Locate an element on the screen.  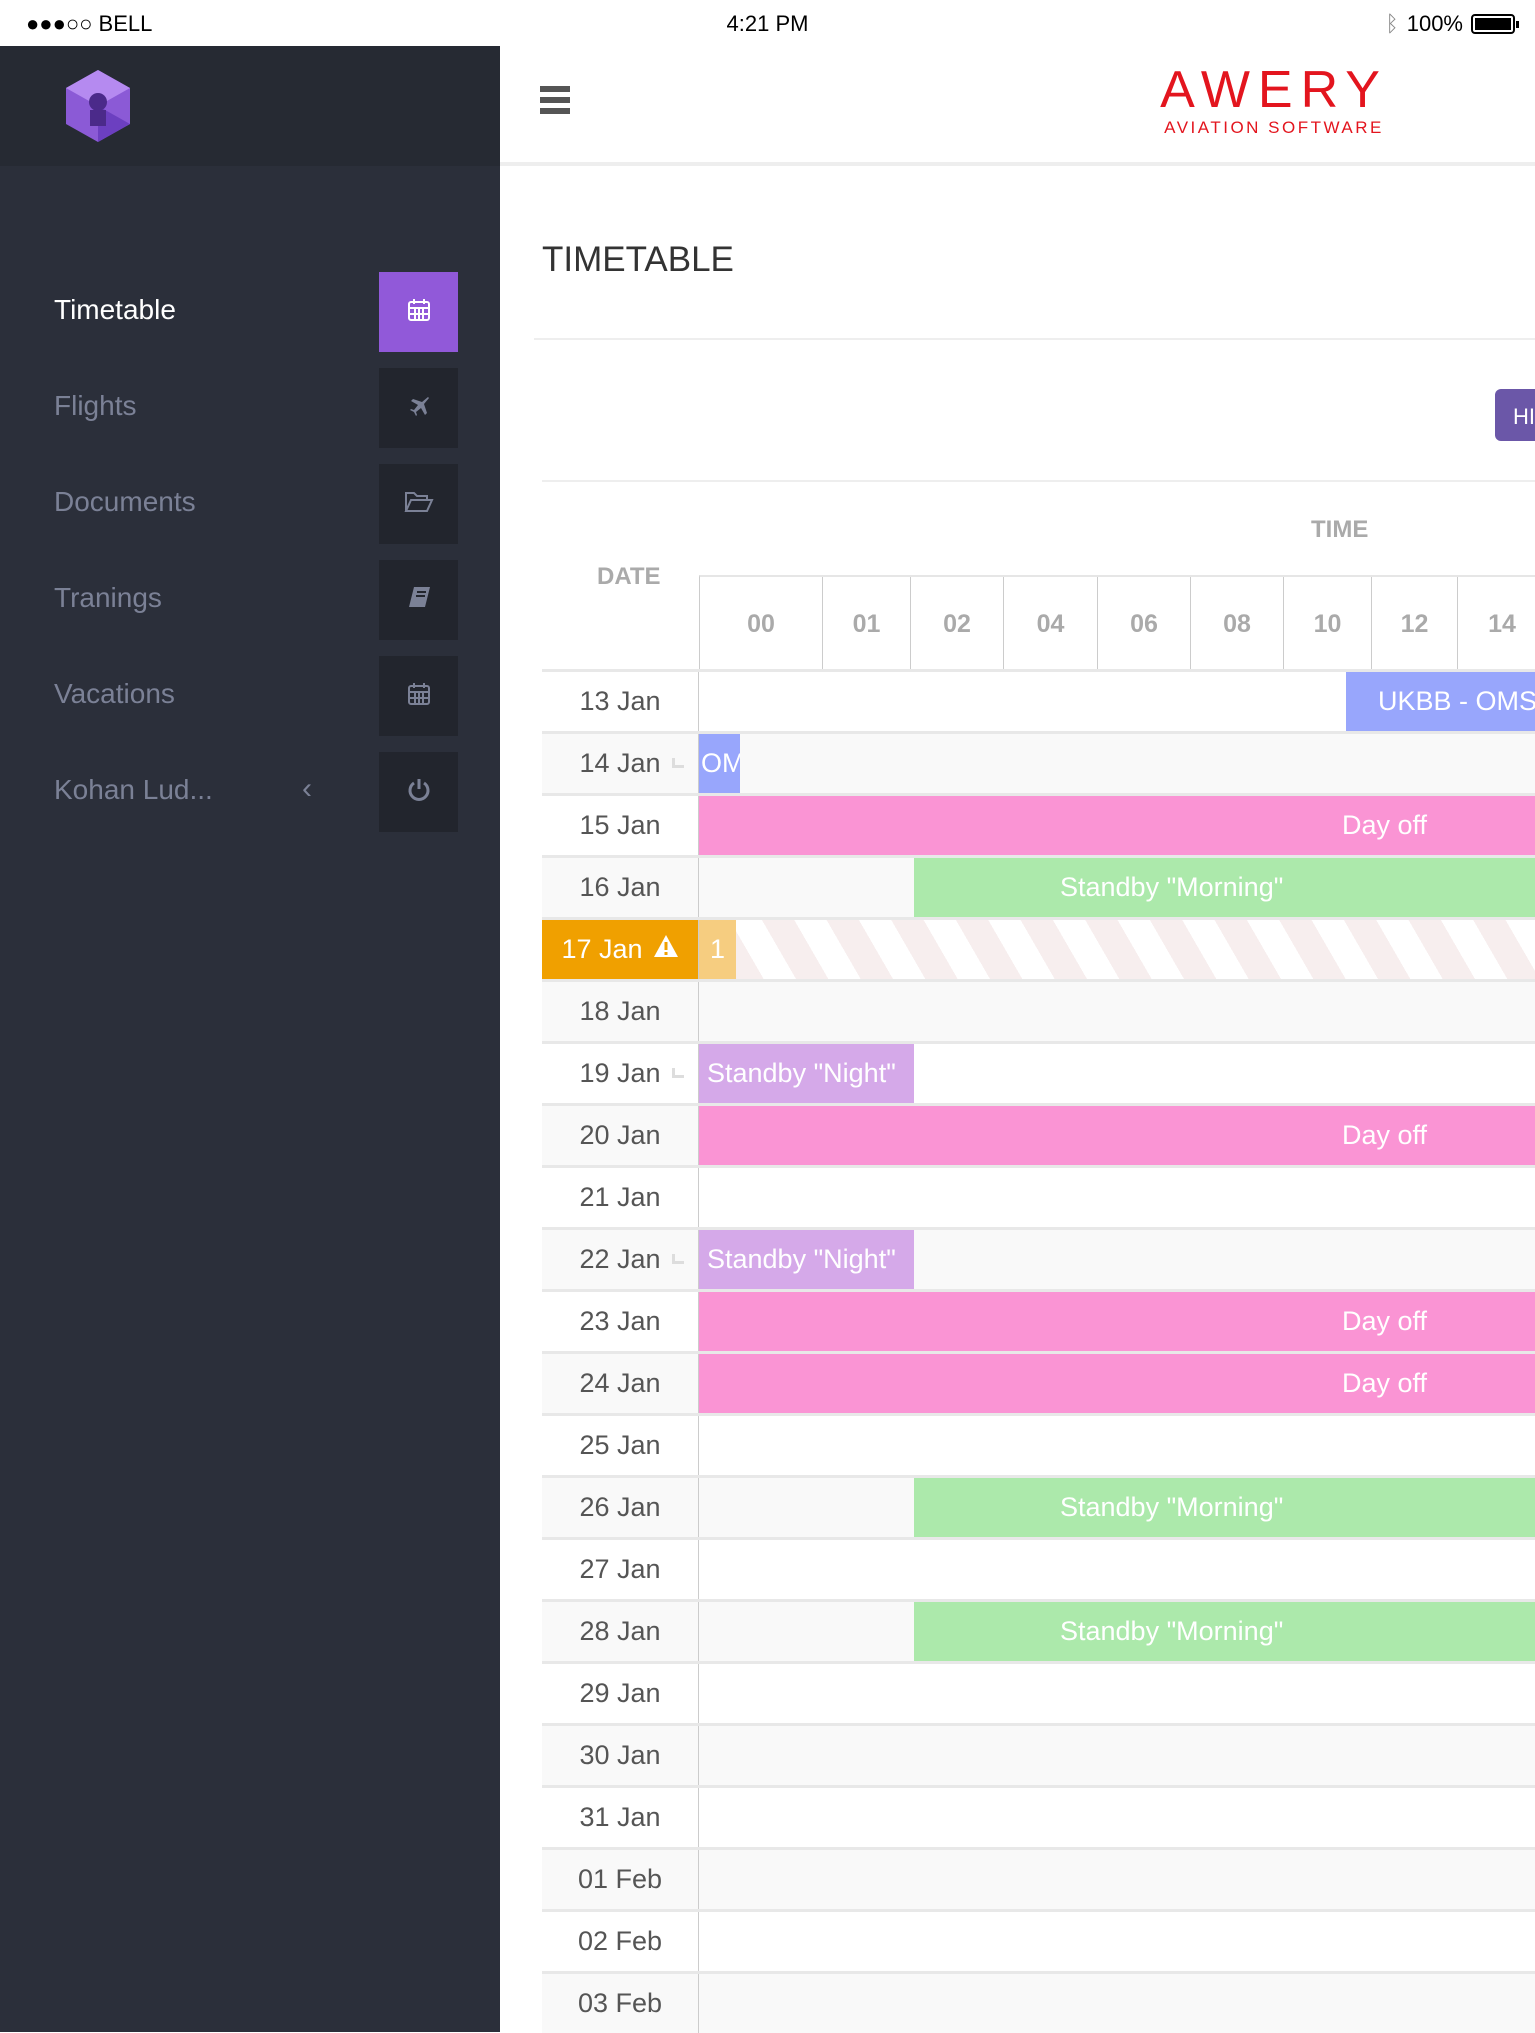
sidebar-item-flights: Flights is located at coordinates (250, 408).